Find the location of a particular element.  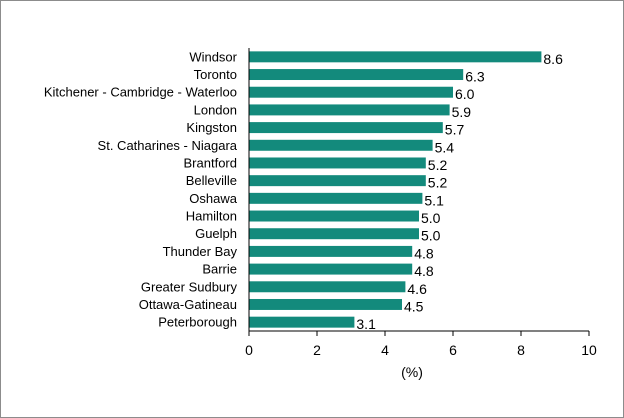

category-label-11: Thunder Bay is located at coordinates (200, 251).